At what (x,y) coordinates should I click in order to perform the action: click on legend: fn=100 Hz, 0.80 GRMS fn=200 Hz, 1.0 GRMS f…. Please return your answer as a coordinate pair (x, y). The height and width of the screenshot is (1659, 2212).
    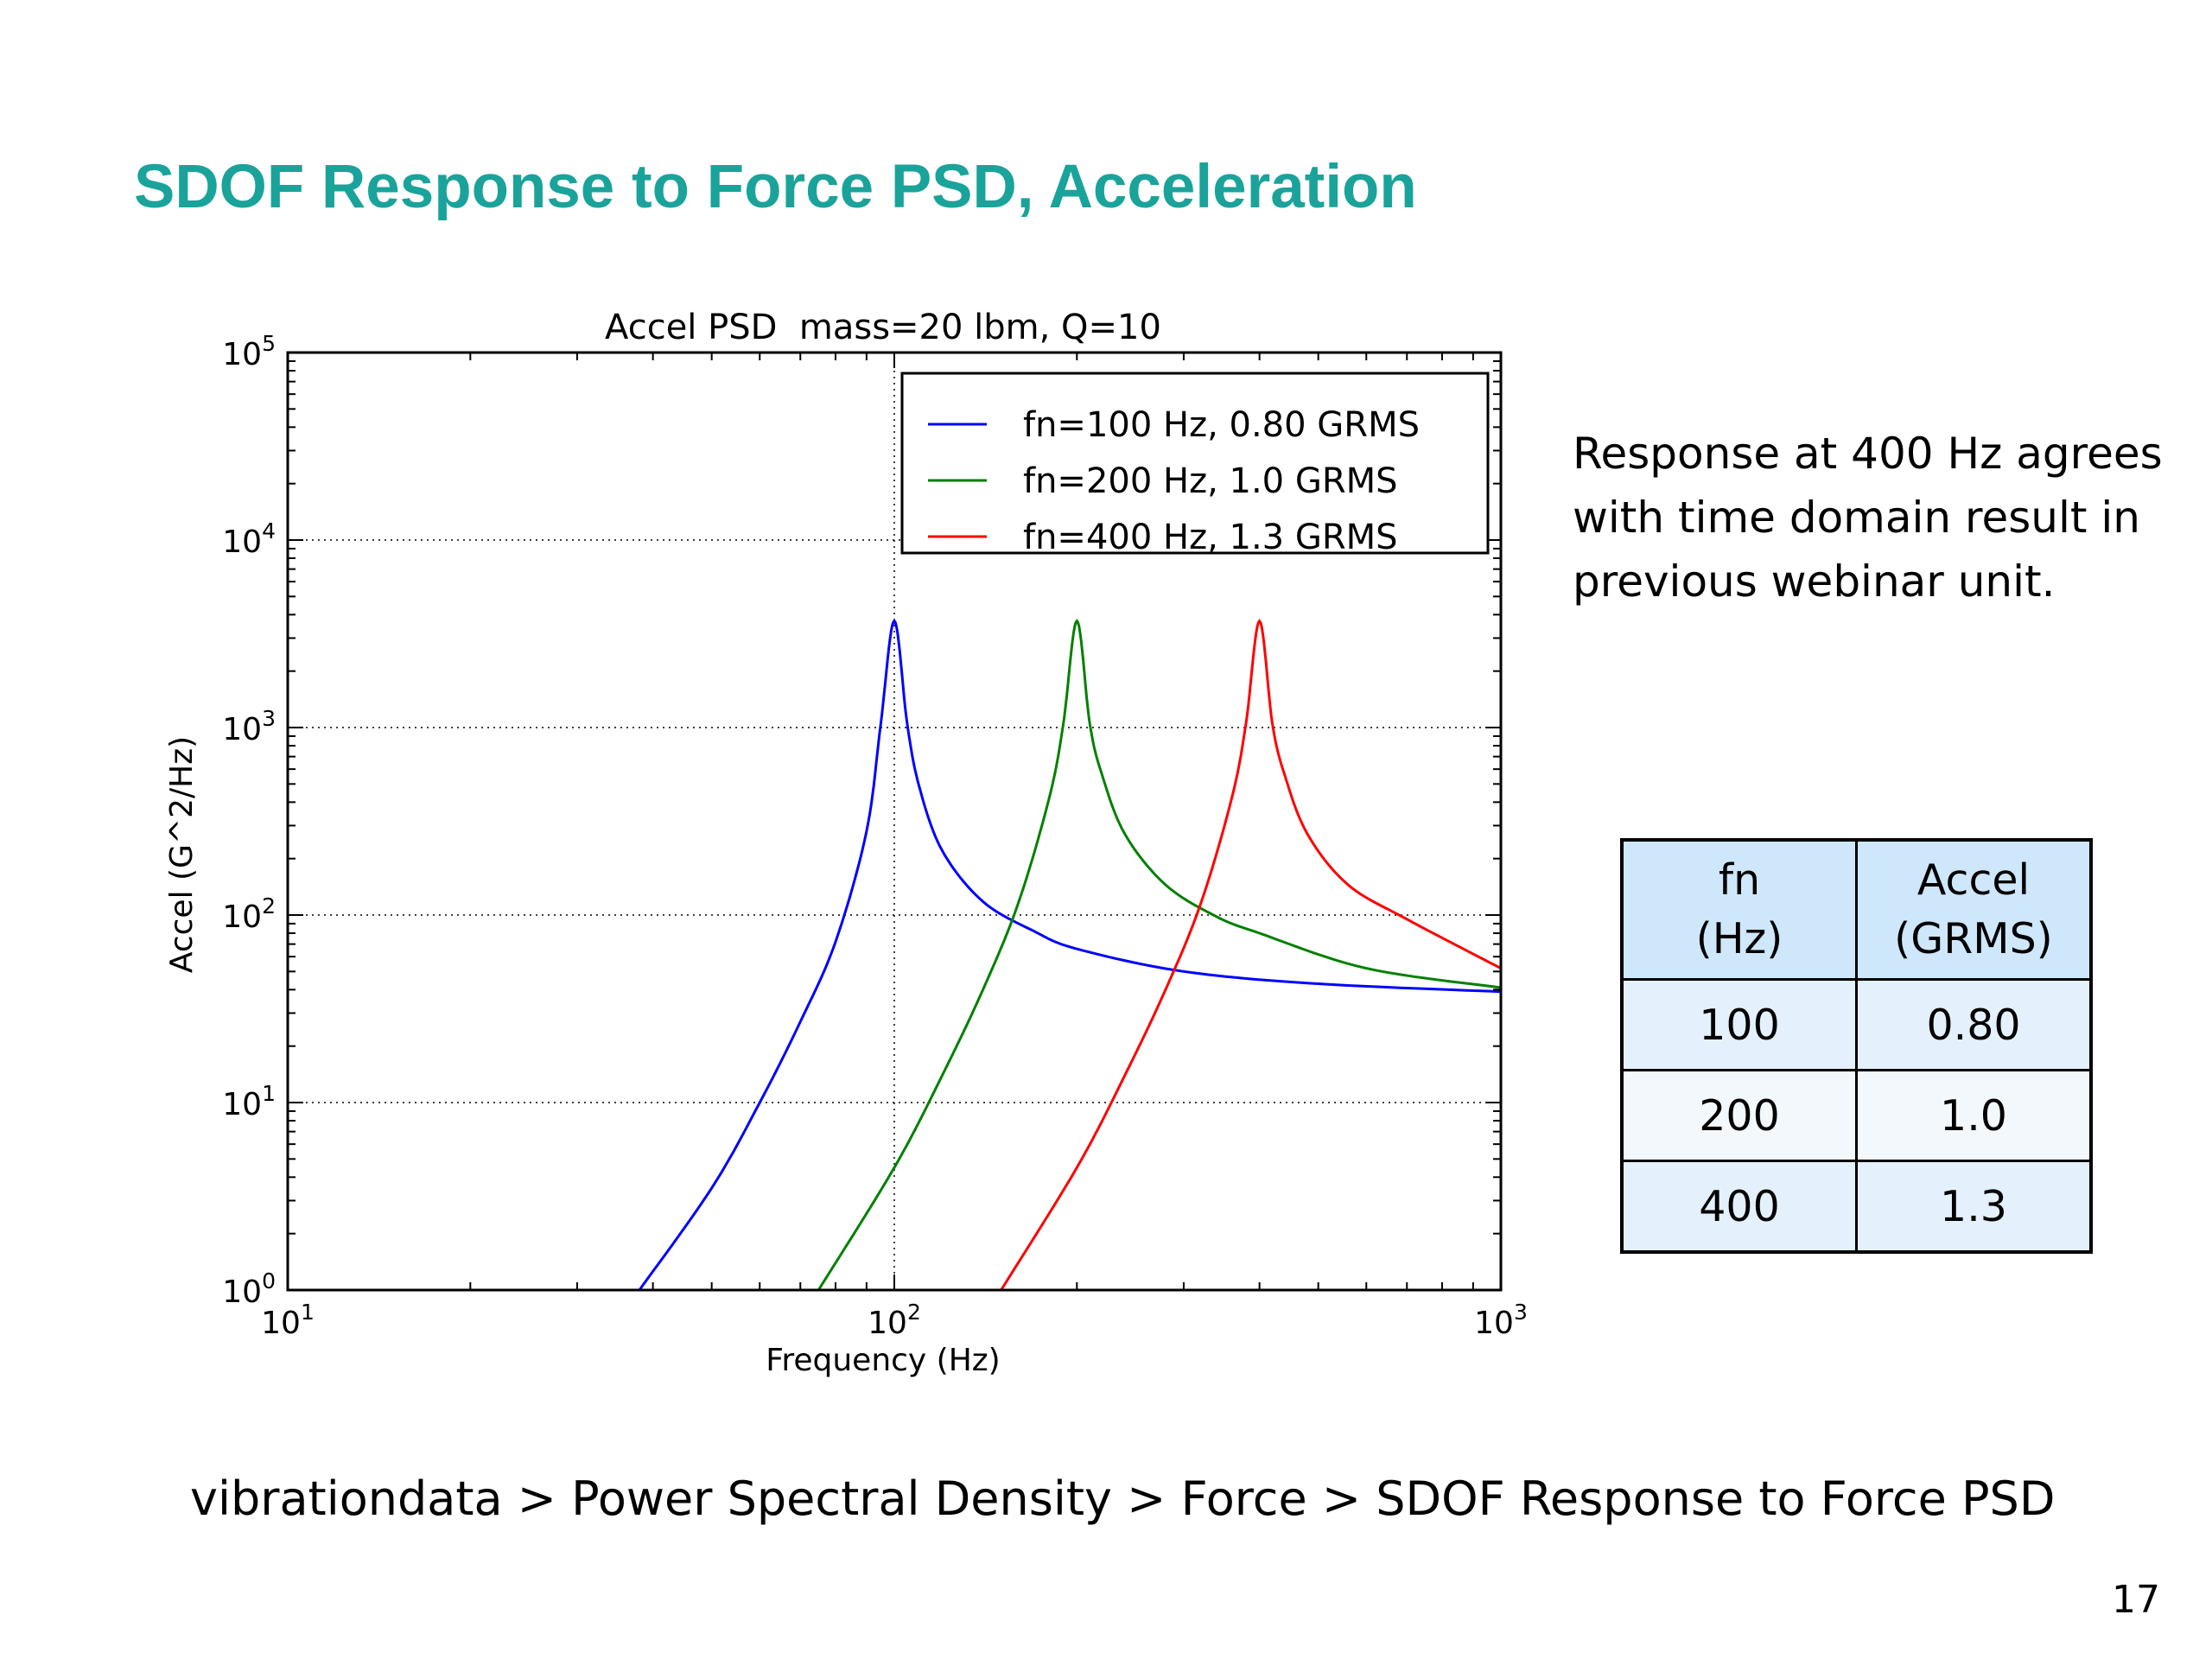
    Looking at the image, I should click on (1195, 464).